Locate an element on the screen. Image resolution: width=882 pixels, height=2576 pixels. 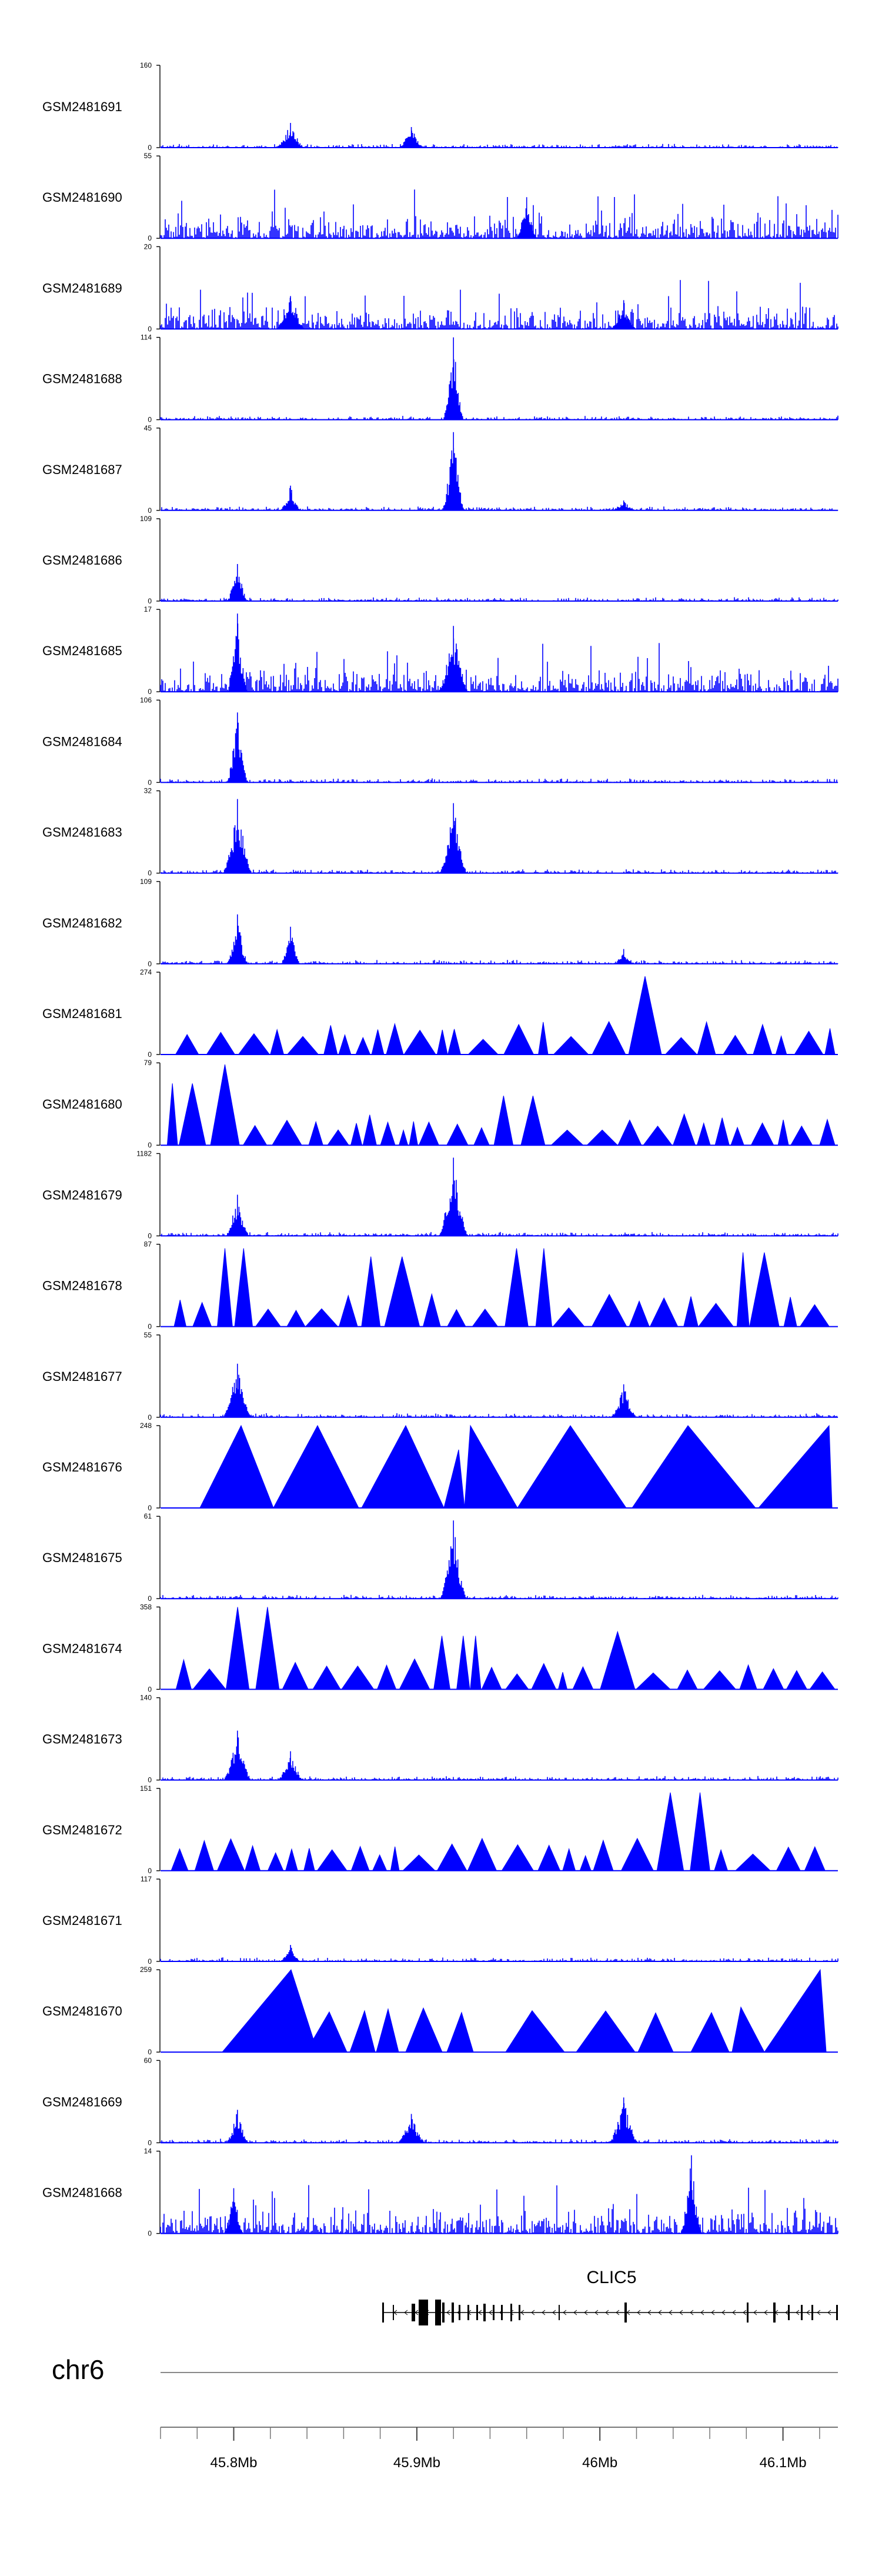
track-GSM2481678: GSM2481678 87 0 is located at coordinates (440, 1285).